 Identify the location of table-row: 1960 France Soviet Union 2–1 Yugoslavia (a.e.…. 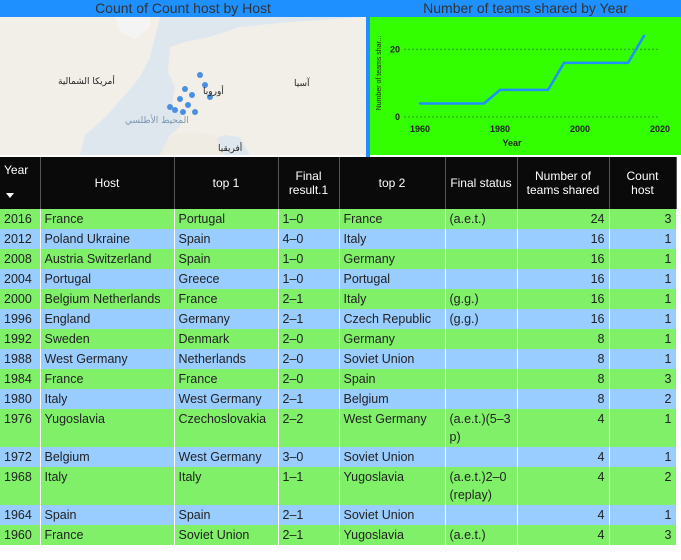
(338, 535).